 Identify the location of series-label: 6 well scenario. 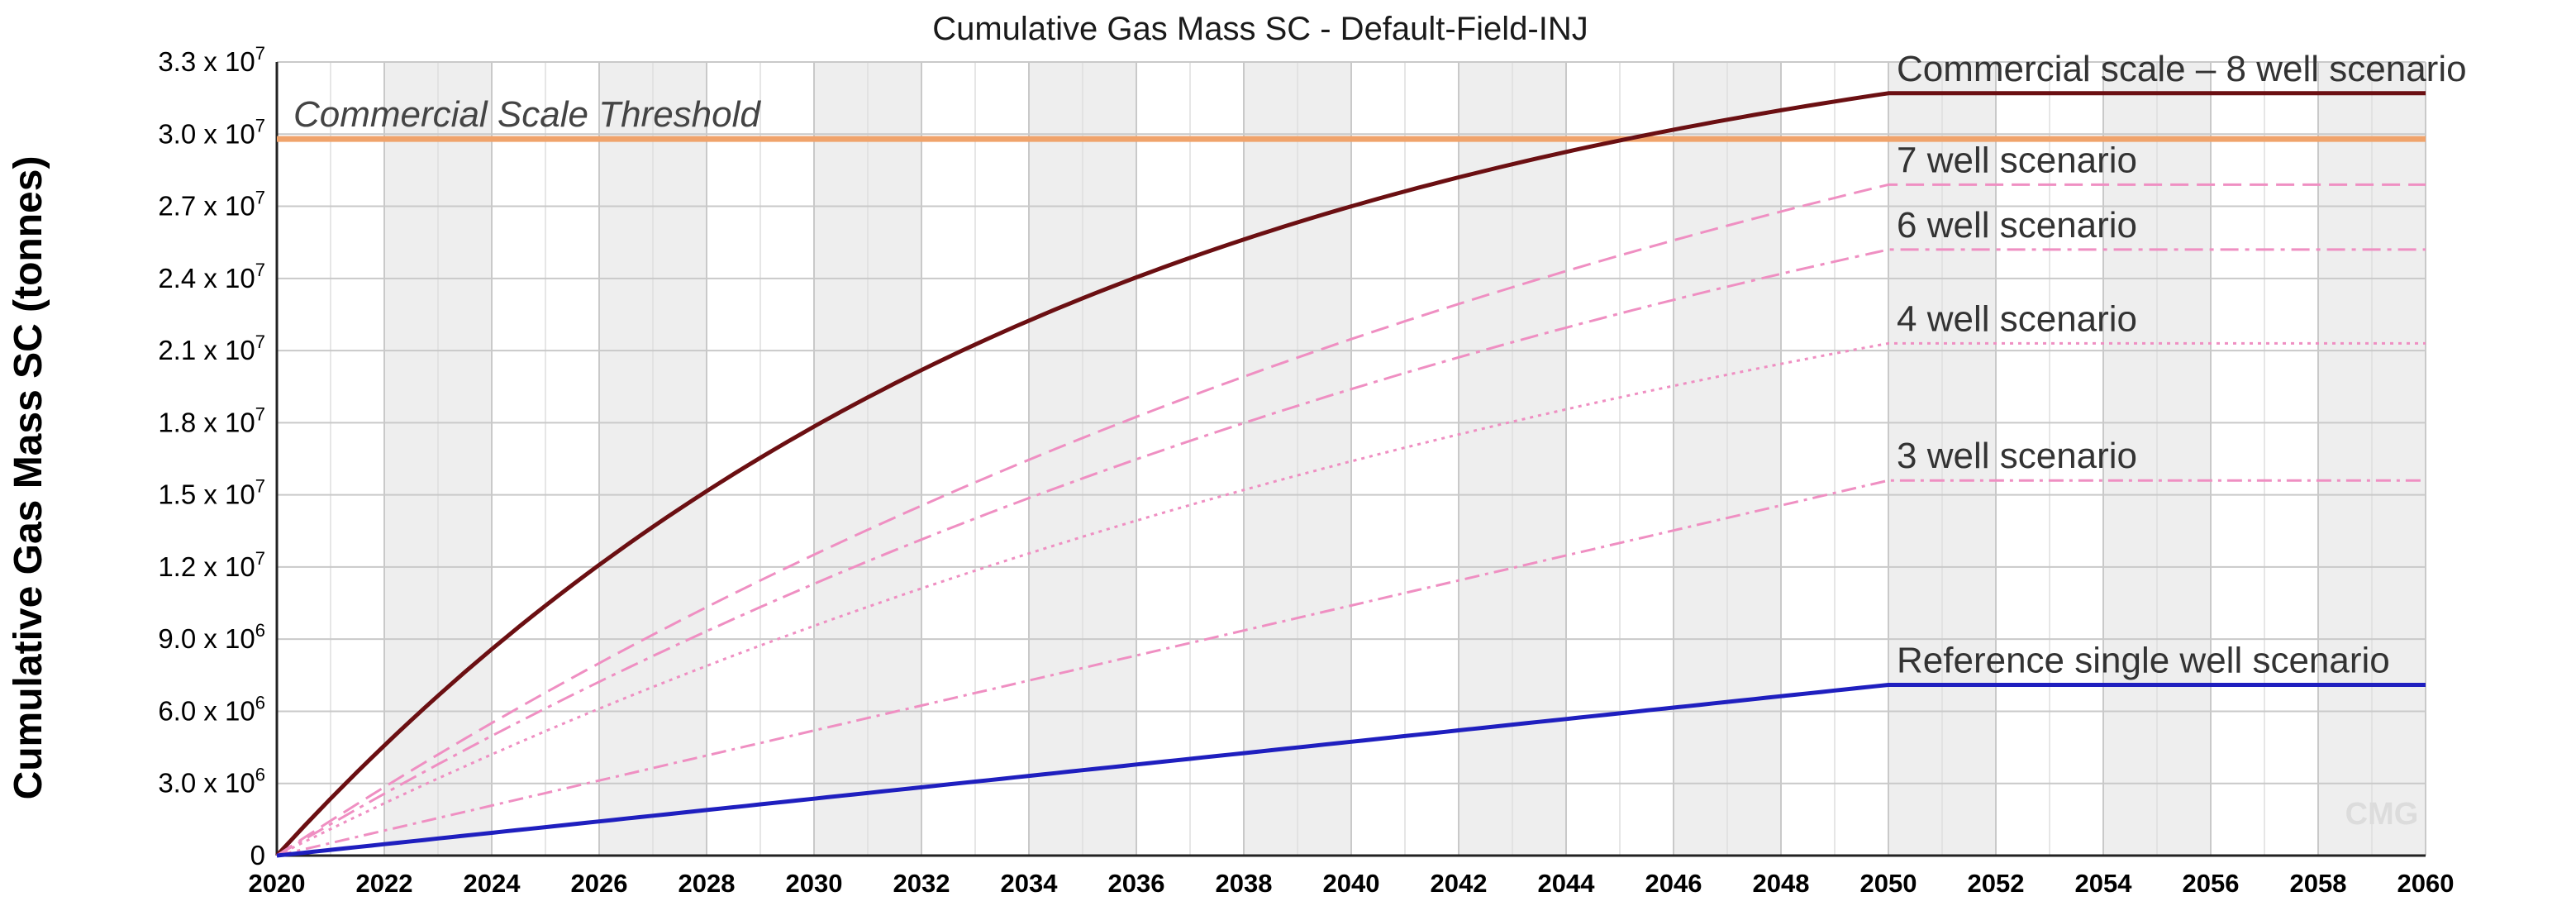
(2017, 225).